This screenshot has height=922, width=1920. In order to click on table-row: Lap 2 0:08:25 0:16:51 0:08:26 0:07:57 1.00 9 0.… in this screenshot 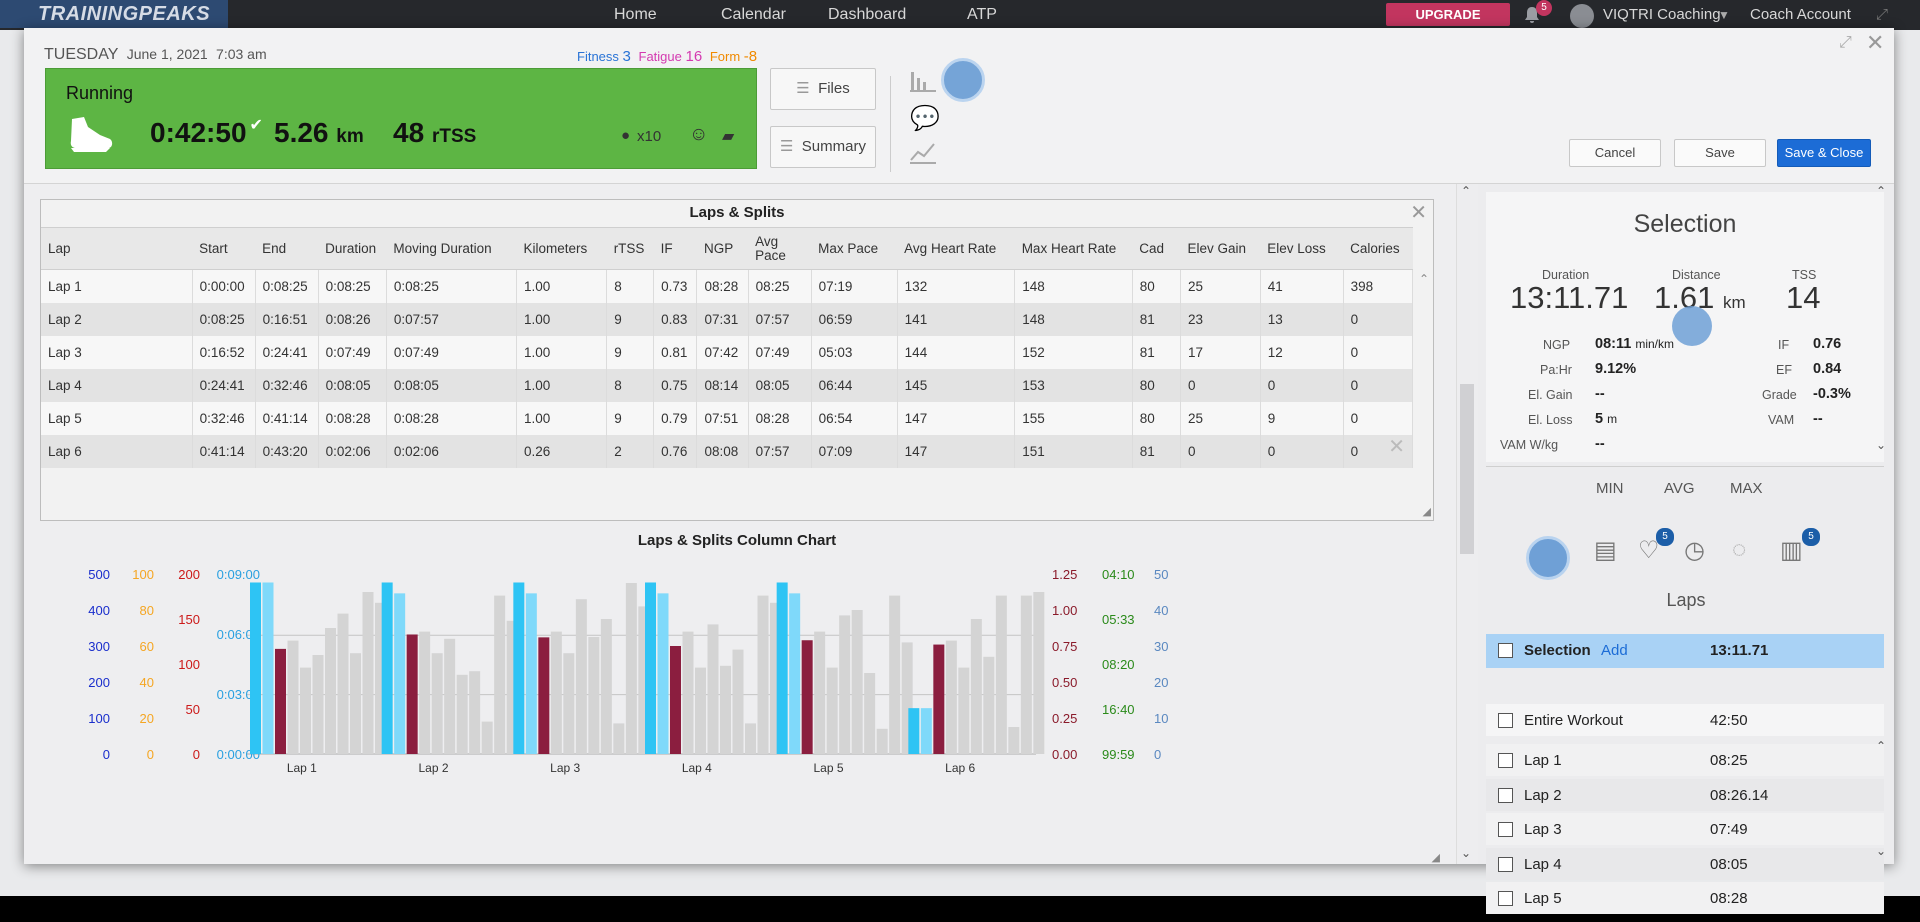, I will do `click(727, 319)`.